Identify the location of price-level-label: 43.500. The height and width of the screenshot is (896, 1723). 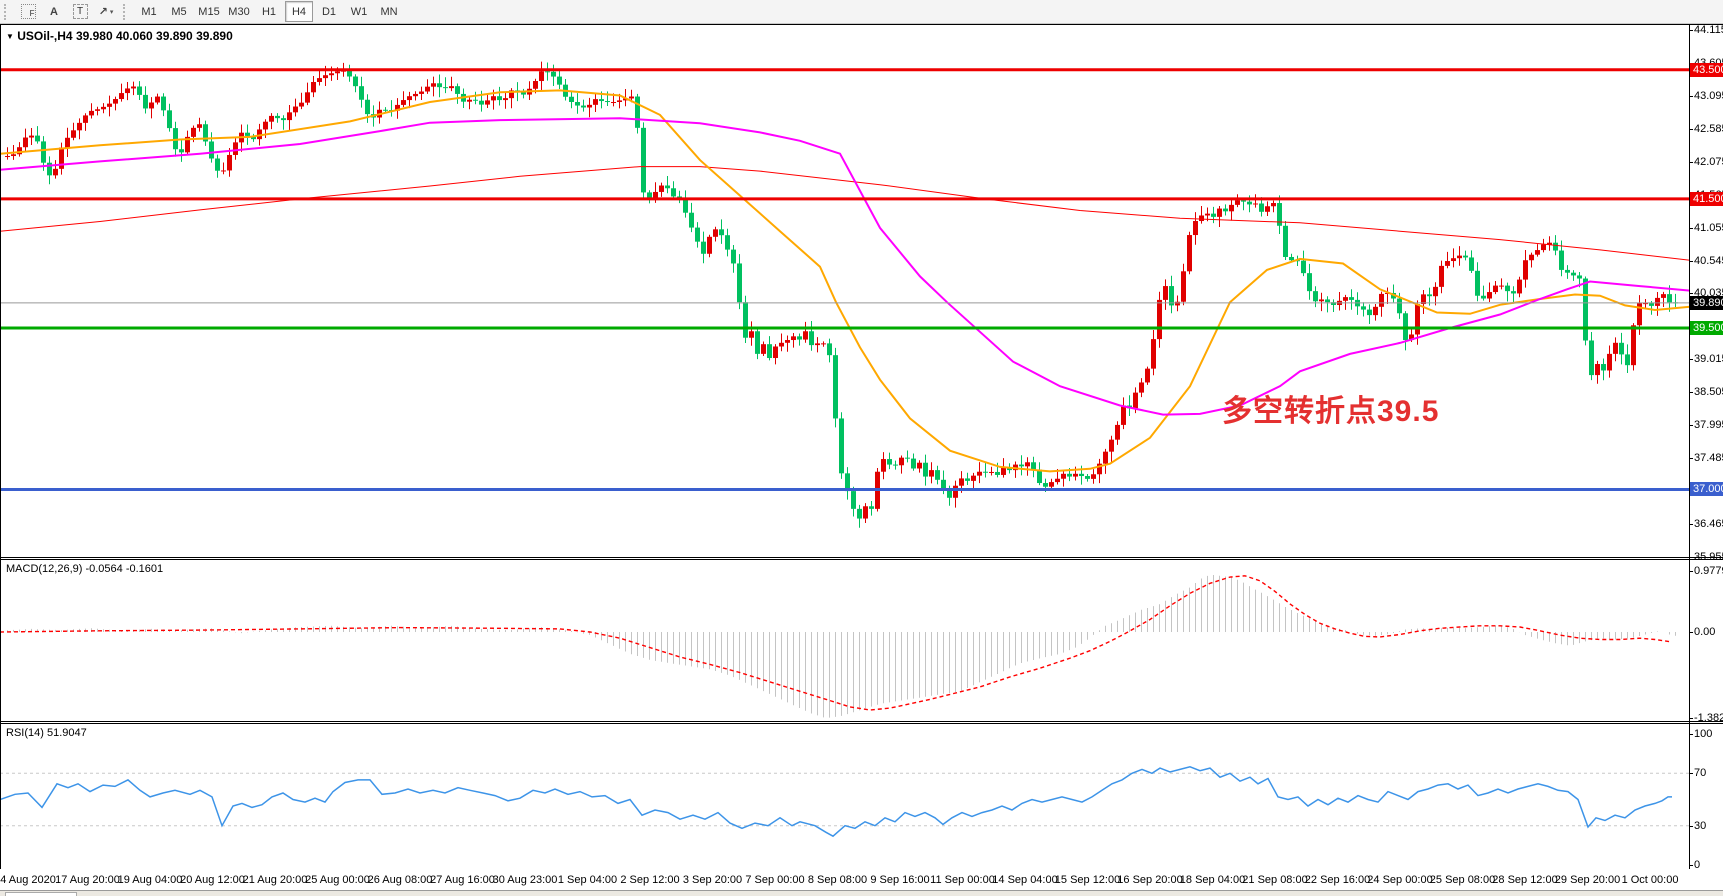
(1706, 69).